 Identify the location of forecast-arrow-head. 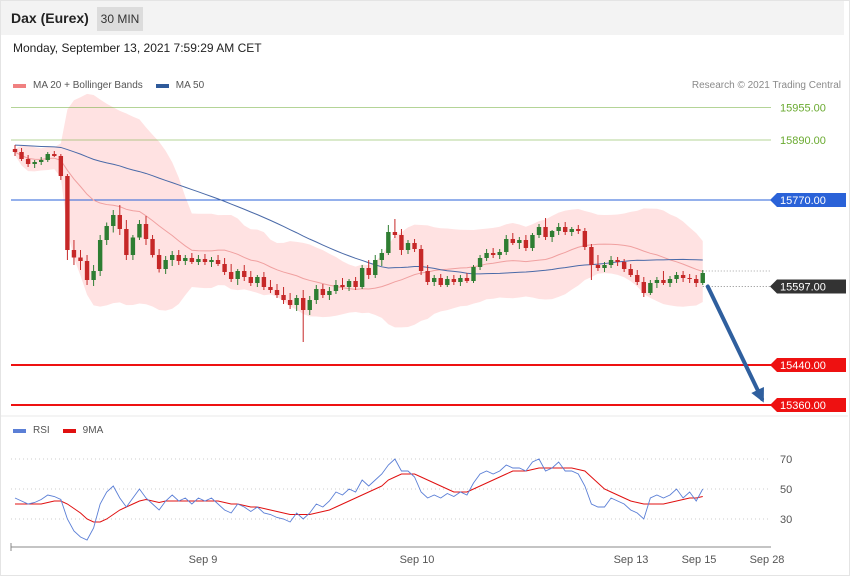
(757, 394).